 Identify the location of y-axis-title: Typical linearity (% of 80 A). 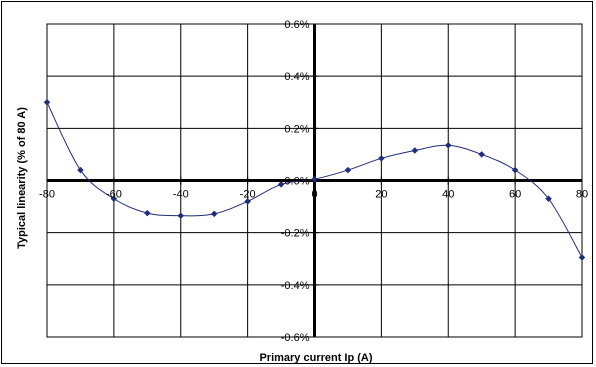
(22, 178).